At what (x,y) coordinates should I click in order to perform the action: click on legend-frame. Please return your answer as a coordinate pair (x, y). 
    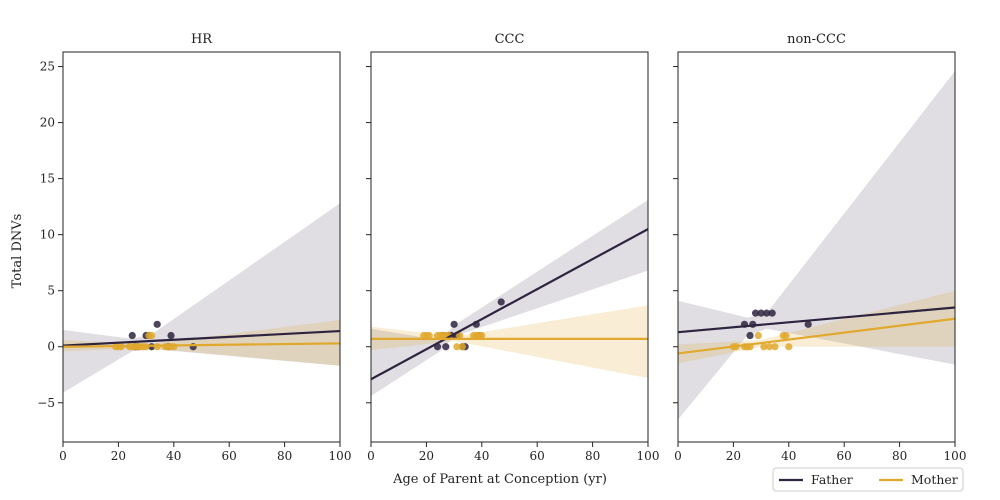
    Looking at the image, I should click on (868, 479).